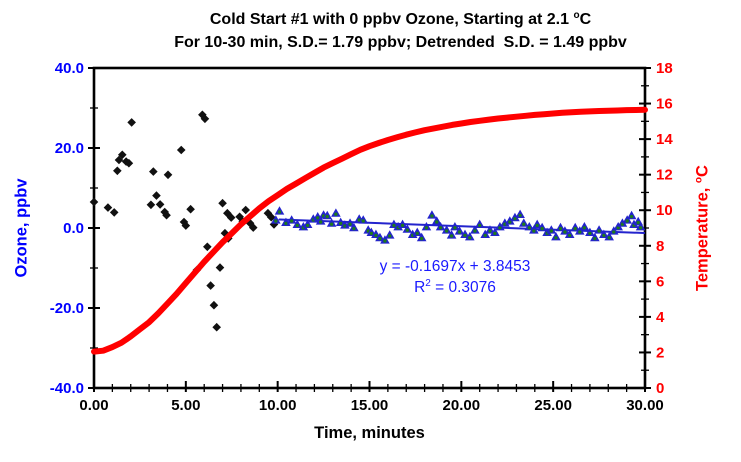  What do you see at coordinates (664, 104) in the screenshot?
I see `y-right-tick-label: 16` at bounding box center [664, 104].